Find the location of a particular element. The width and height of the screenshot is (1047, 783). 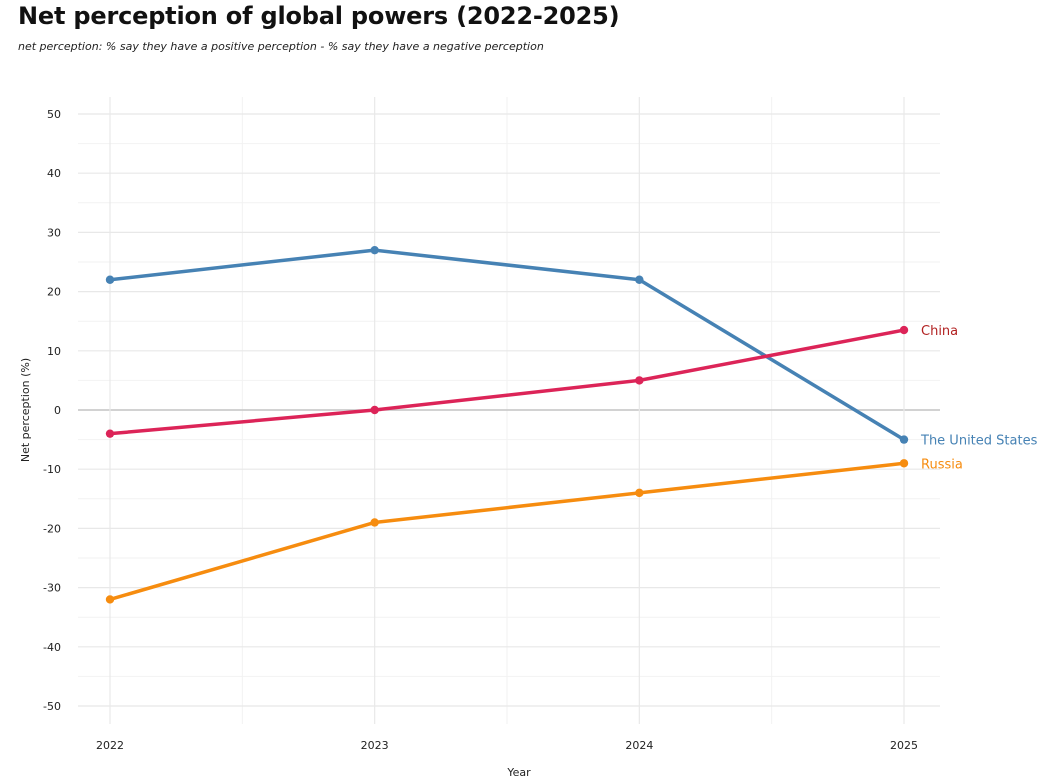

y-tick-label: -30 is located at coordinates (52, 588).